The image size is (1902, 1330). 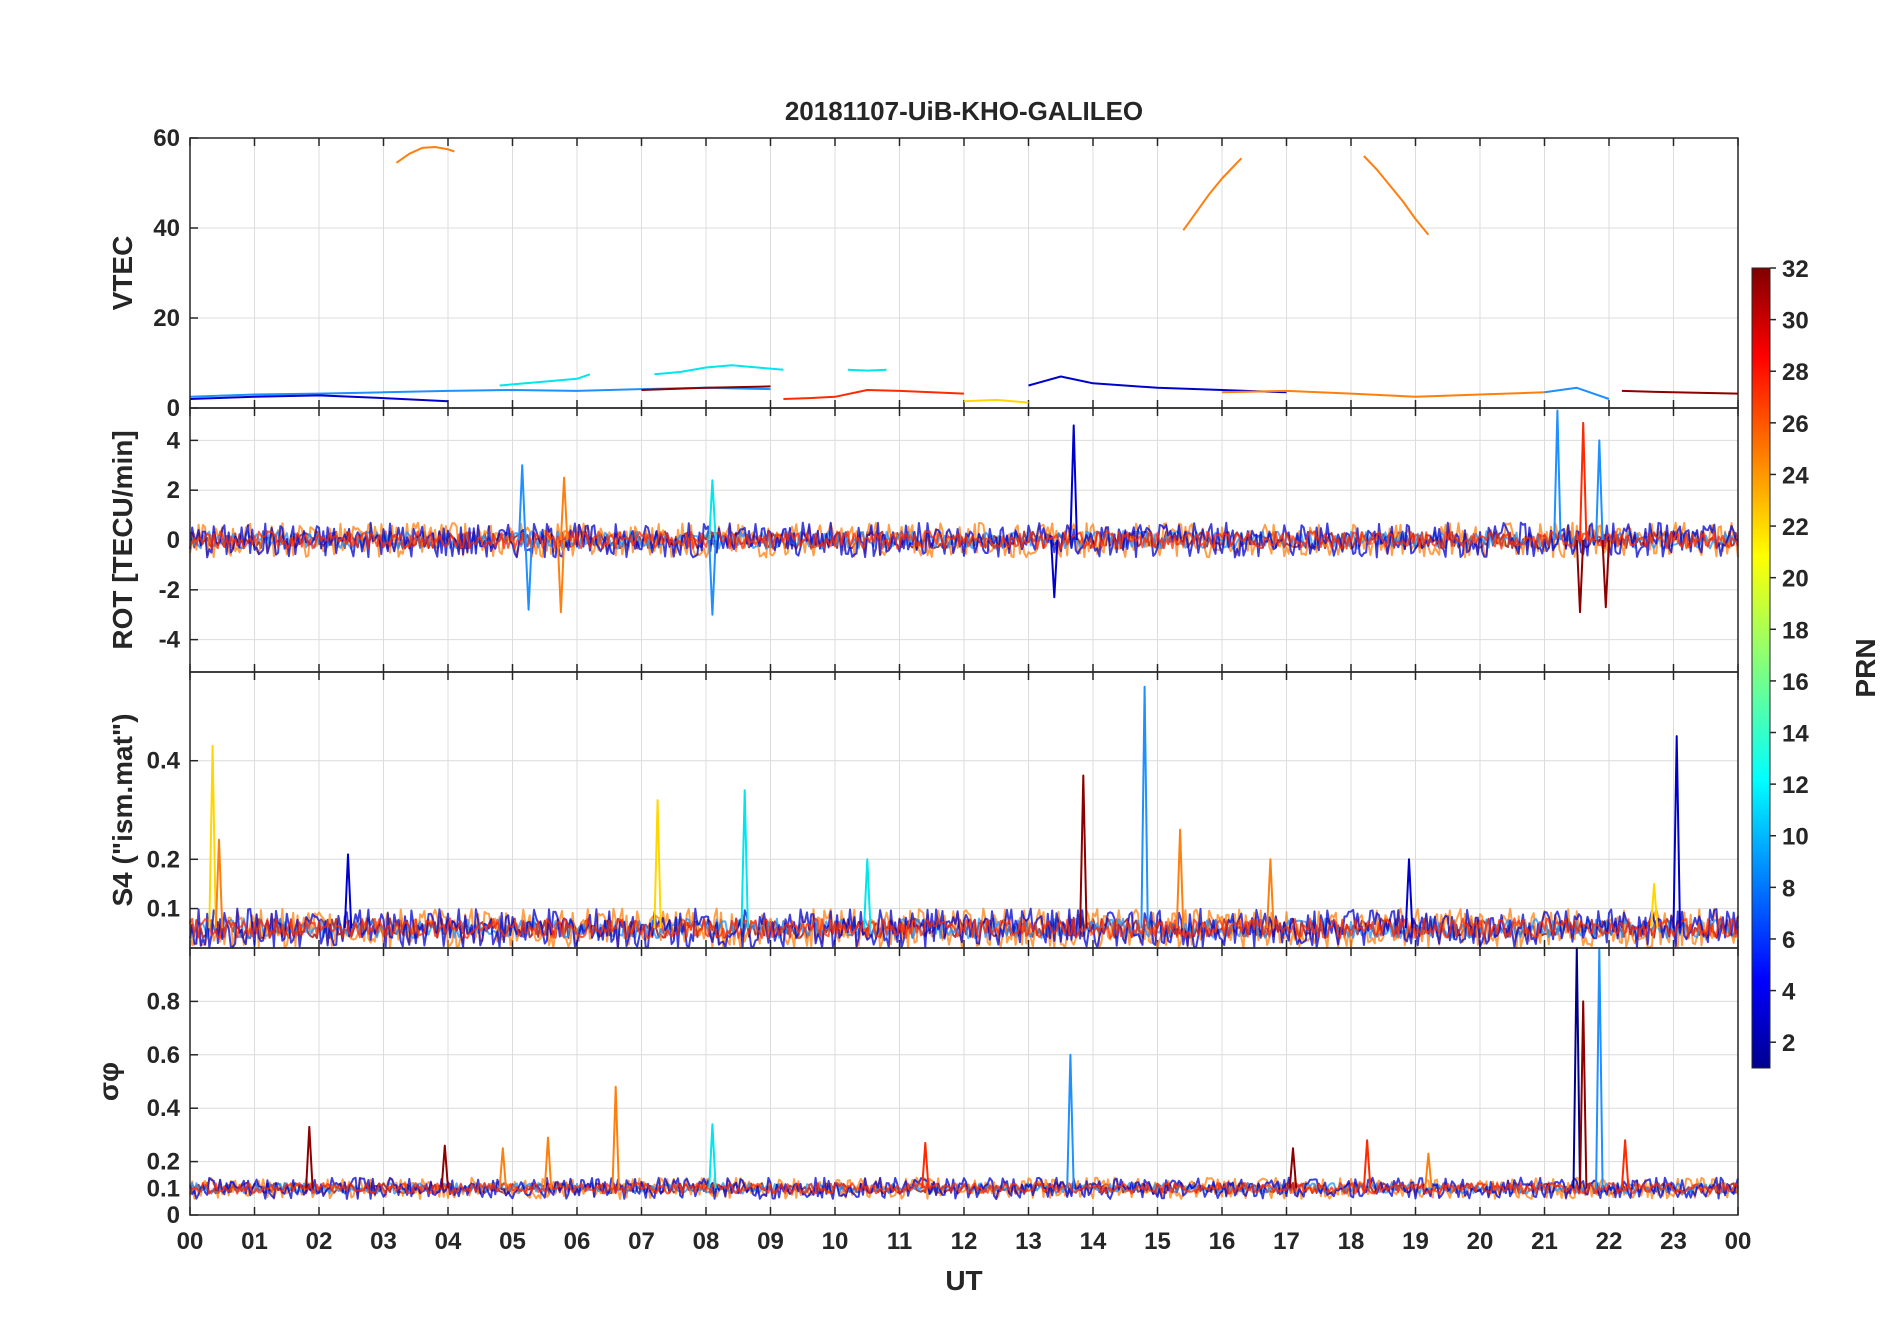 I want to click on x-tick-label: 11, so click(x=899, y=1241).